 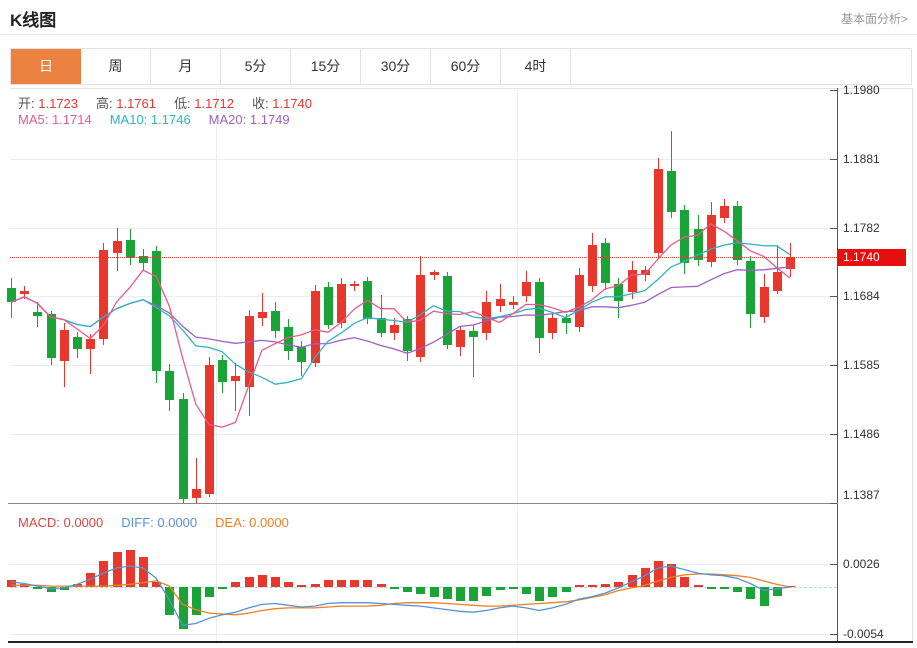 I want to click on gridline-v-sub, so click(x=517, y=573).